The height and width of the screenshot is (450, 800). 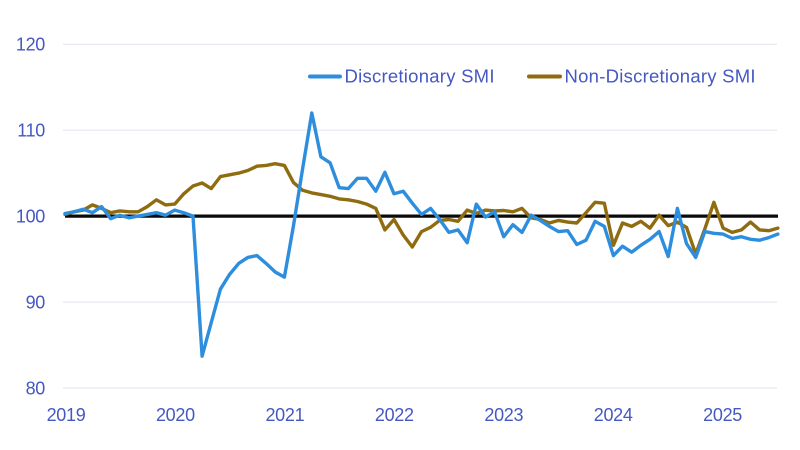 What do you see at coordinates (36, 303) in the screenshot?
I see `svg-text: 90` at bounding box center [36, 303].